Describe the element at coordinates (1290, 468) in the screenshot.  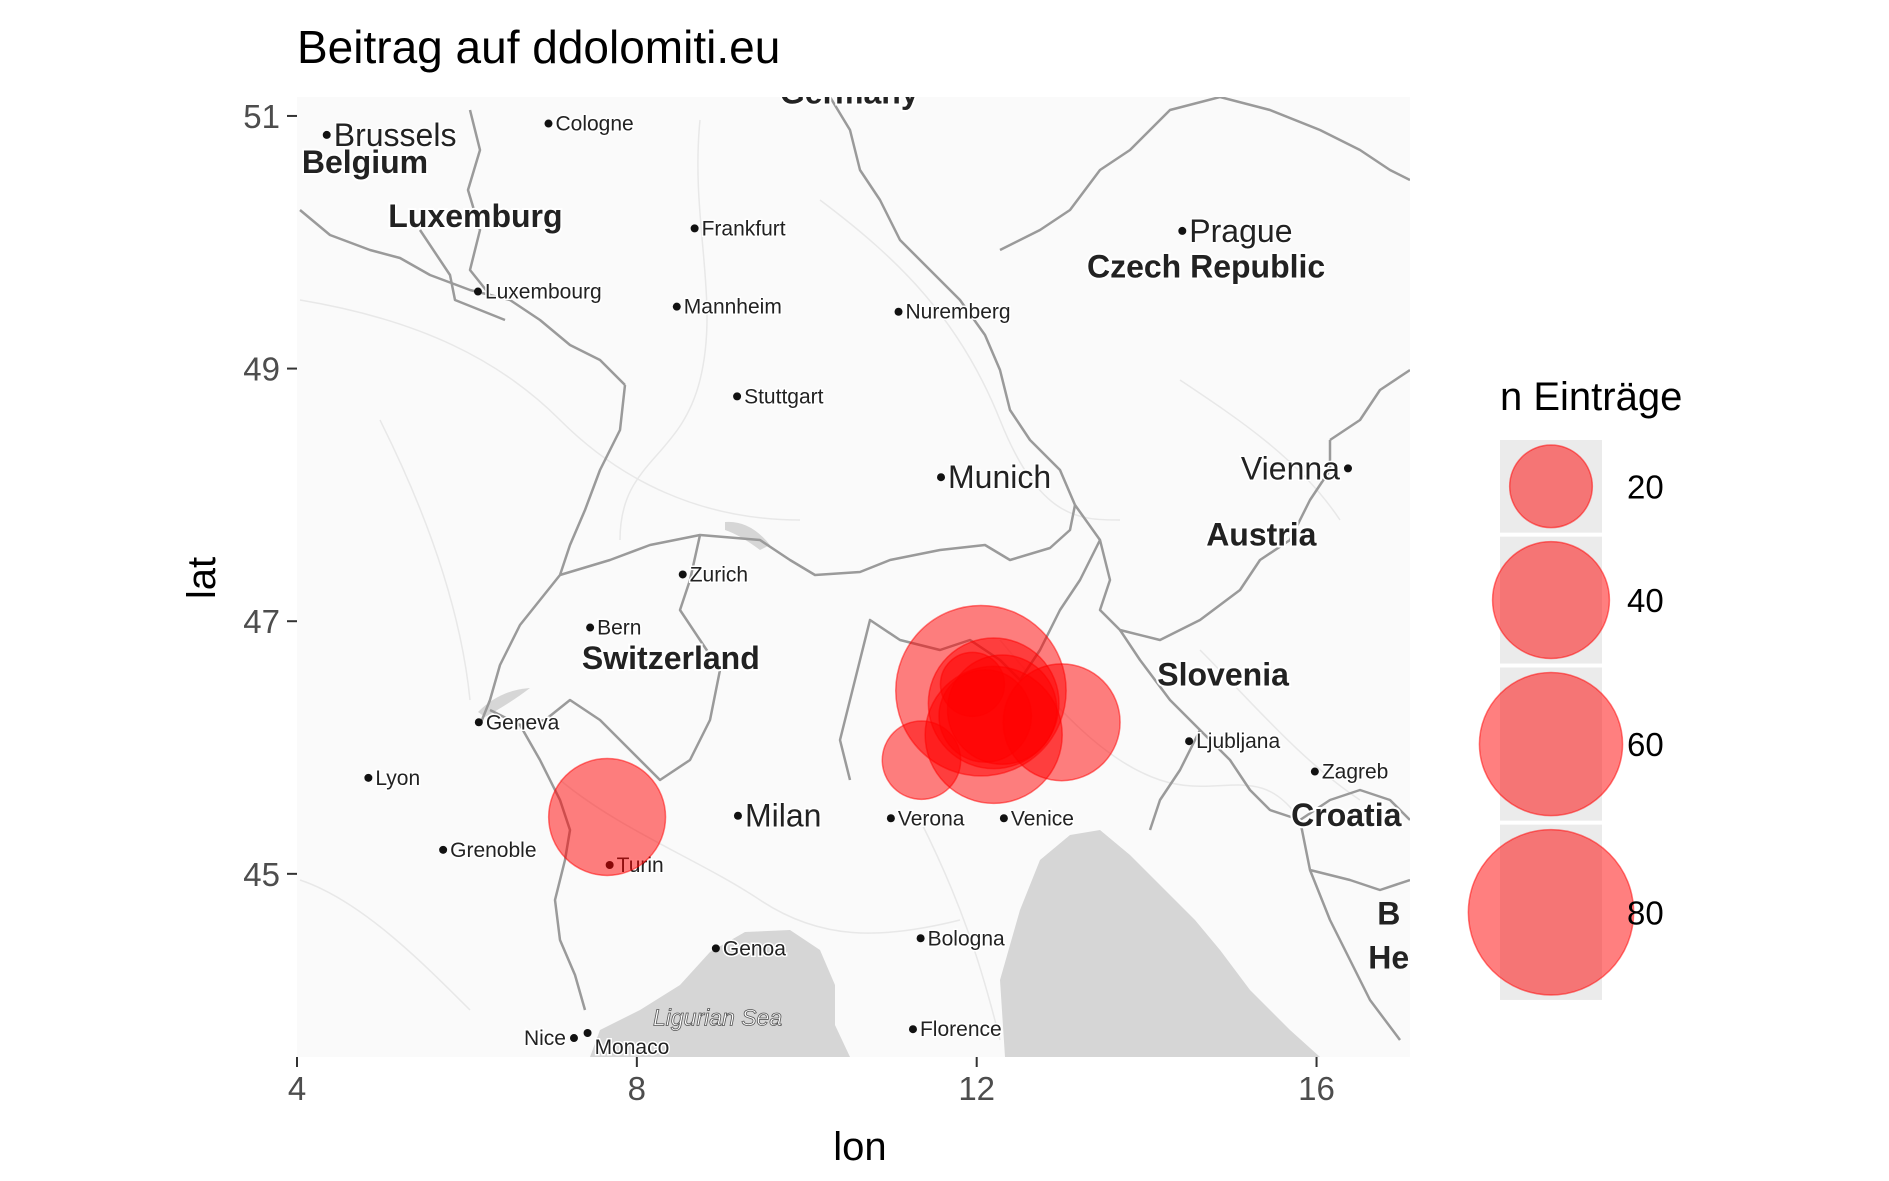
I see `city-label: Vienna` at that location.